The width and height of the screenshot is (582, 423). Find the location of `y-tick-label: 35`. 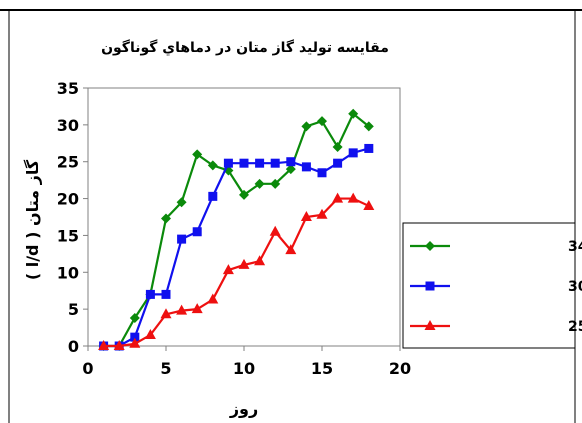

y-tick-label: 35 is located at coordinates (68, 88).